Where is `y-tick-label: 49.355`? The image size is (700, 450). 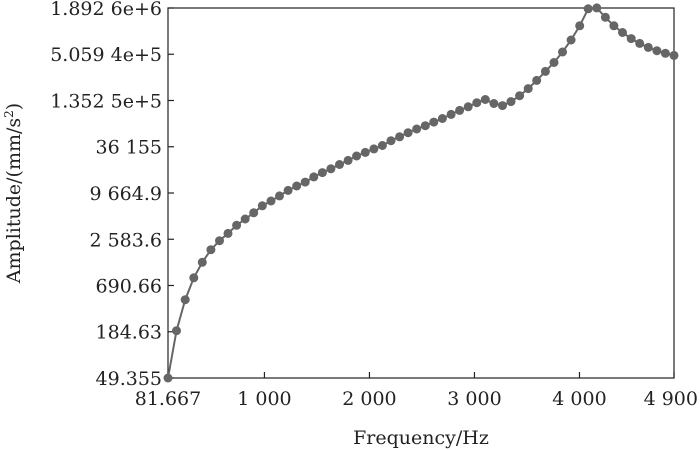
y-tick-label: 49.355 is located at coordinates (129, 379).